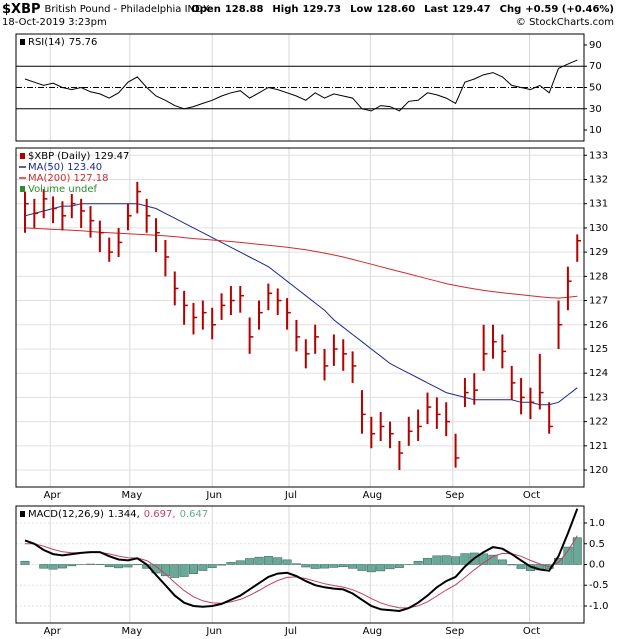 The width and height of the screenshot is (620, 639). I want to click on legend-name: MA(50) 123.40, so click(65, 167).